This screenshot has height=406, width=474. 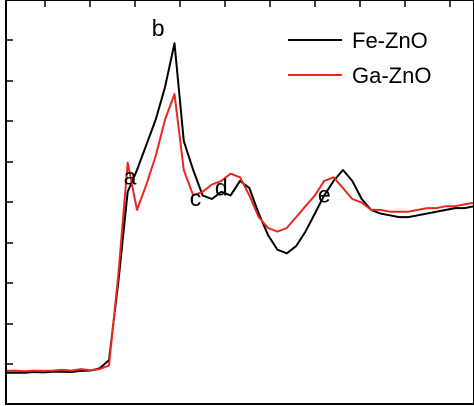 I want to click on legend-label-1: Ga-ZnO, so click(x=391, y=75).